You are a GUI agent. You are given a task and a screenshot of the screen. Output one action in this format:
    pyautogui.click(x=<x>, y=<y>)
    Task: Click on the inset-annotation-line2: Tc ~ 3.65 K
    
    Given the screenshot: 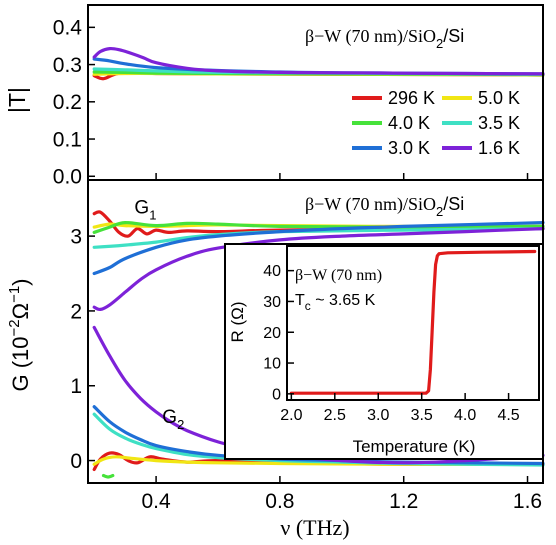 What is the action you would take?
    pyautogui.click(x=335, y=302)
    